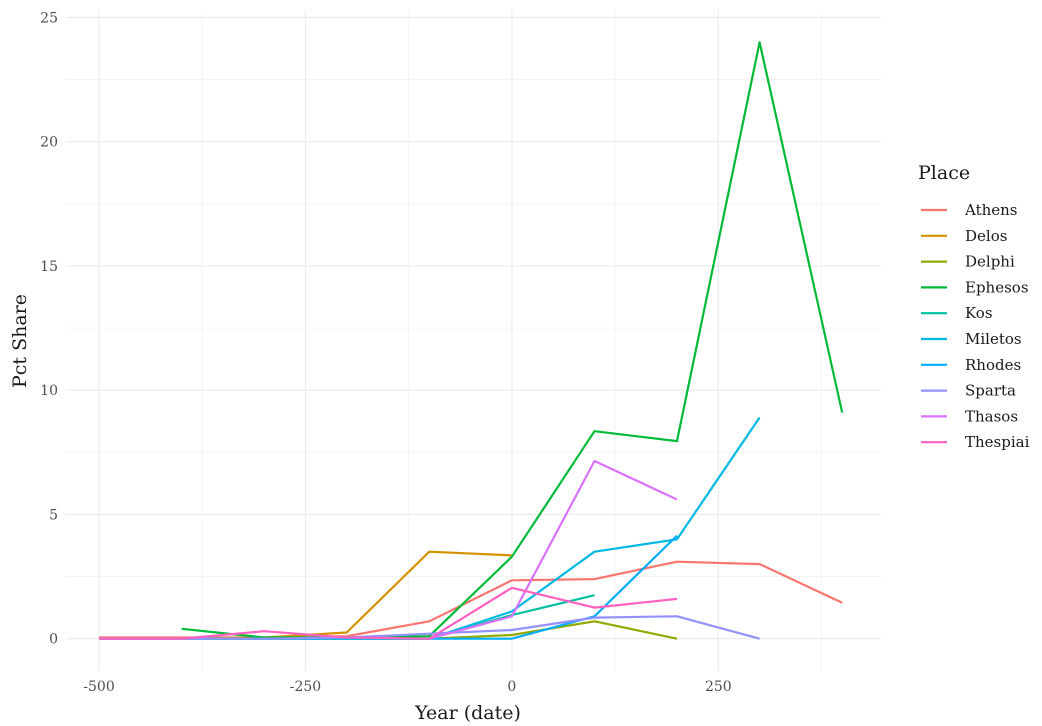 The height and width of the screenshot is (726, 1042). What do you see at coordinates (429, 627) in the screenshot?
I see `series-line-sparta` at bounding box center [429, 627].